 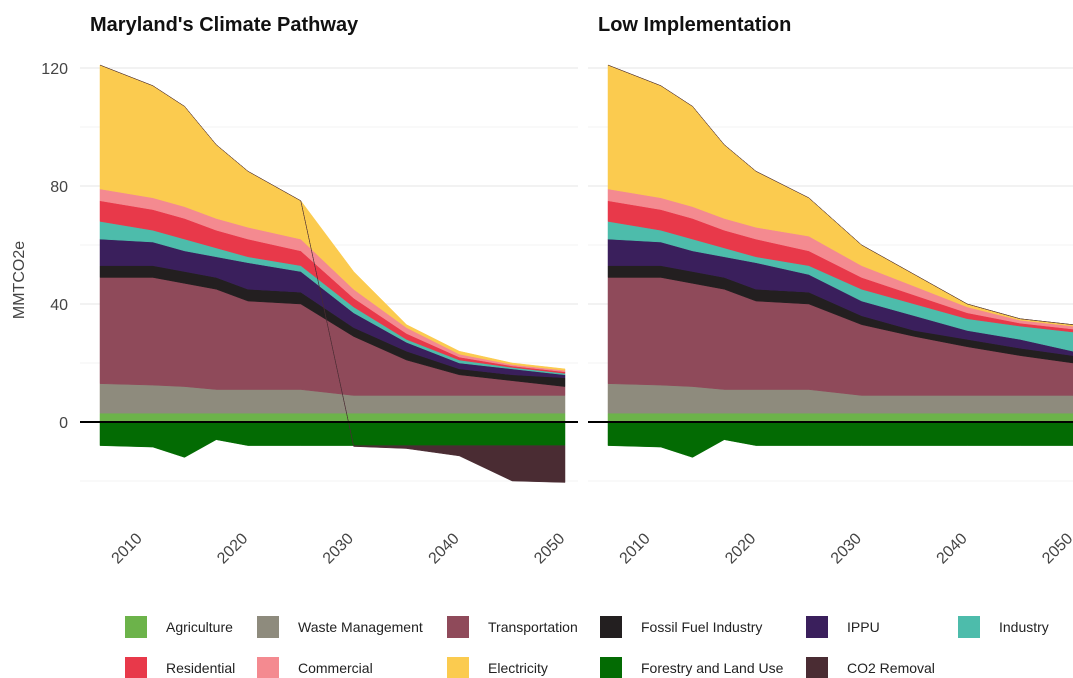 What do you see at coordinates (863, 627) in the screenshot?
I see `legend-label: IPPU` at bounding box center [863, 627].